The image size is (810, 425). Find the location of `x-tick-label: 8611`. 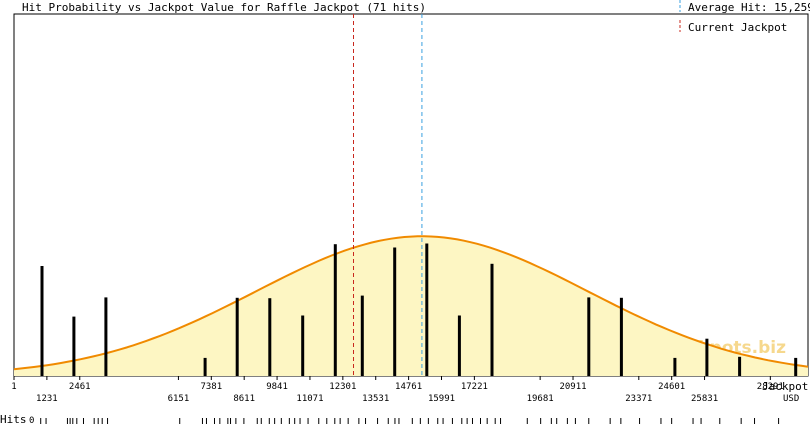

x-tick-label: 8611 is located at coordinates (244, 399).